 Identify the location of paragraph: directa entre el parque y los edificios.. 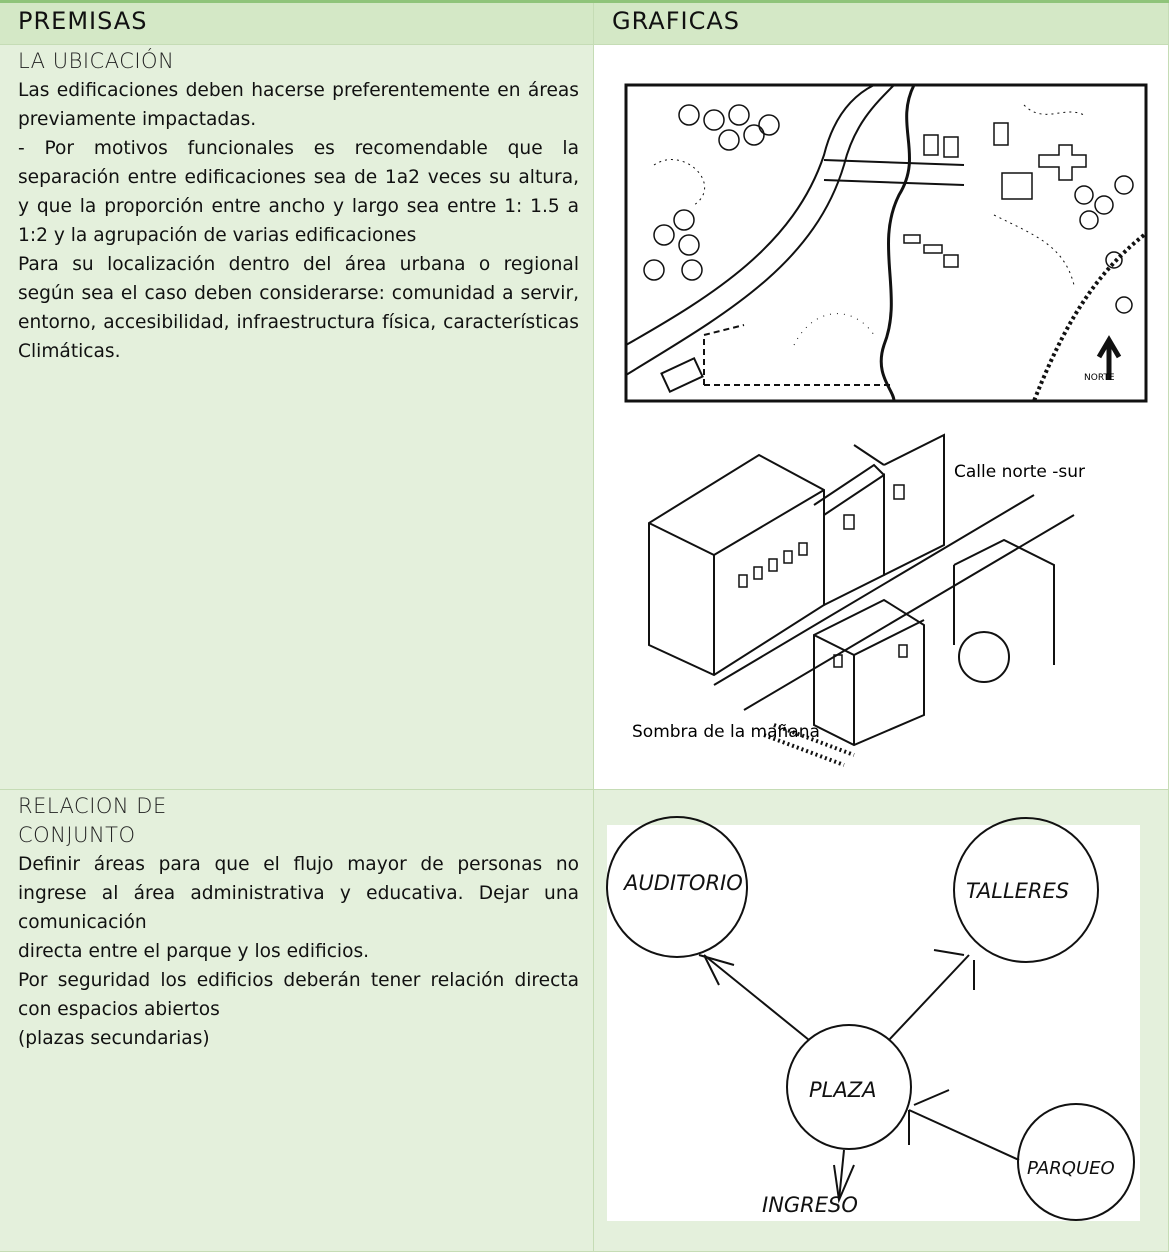
(194, 951).